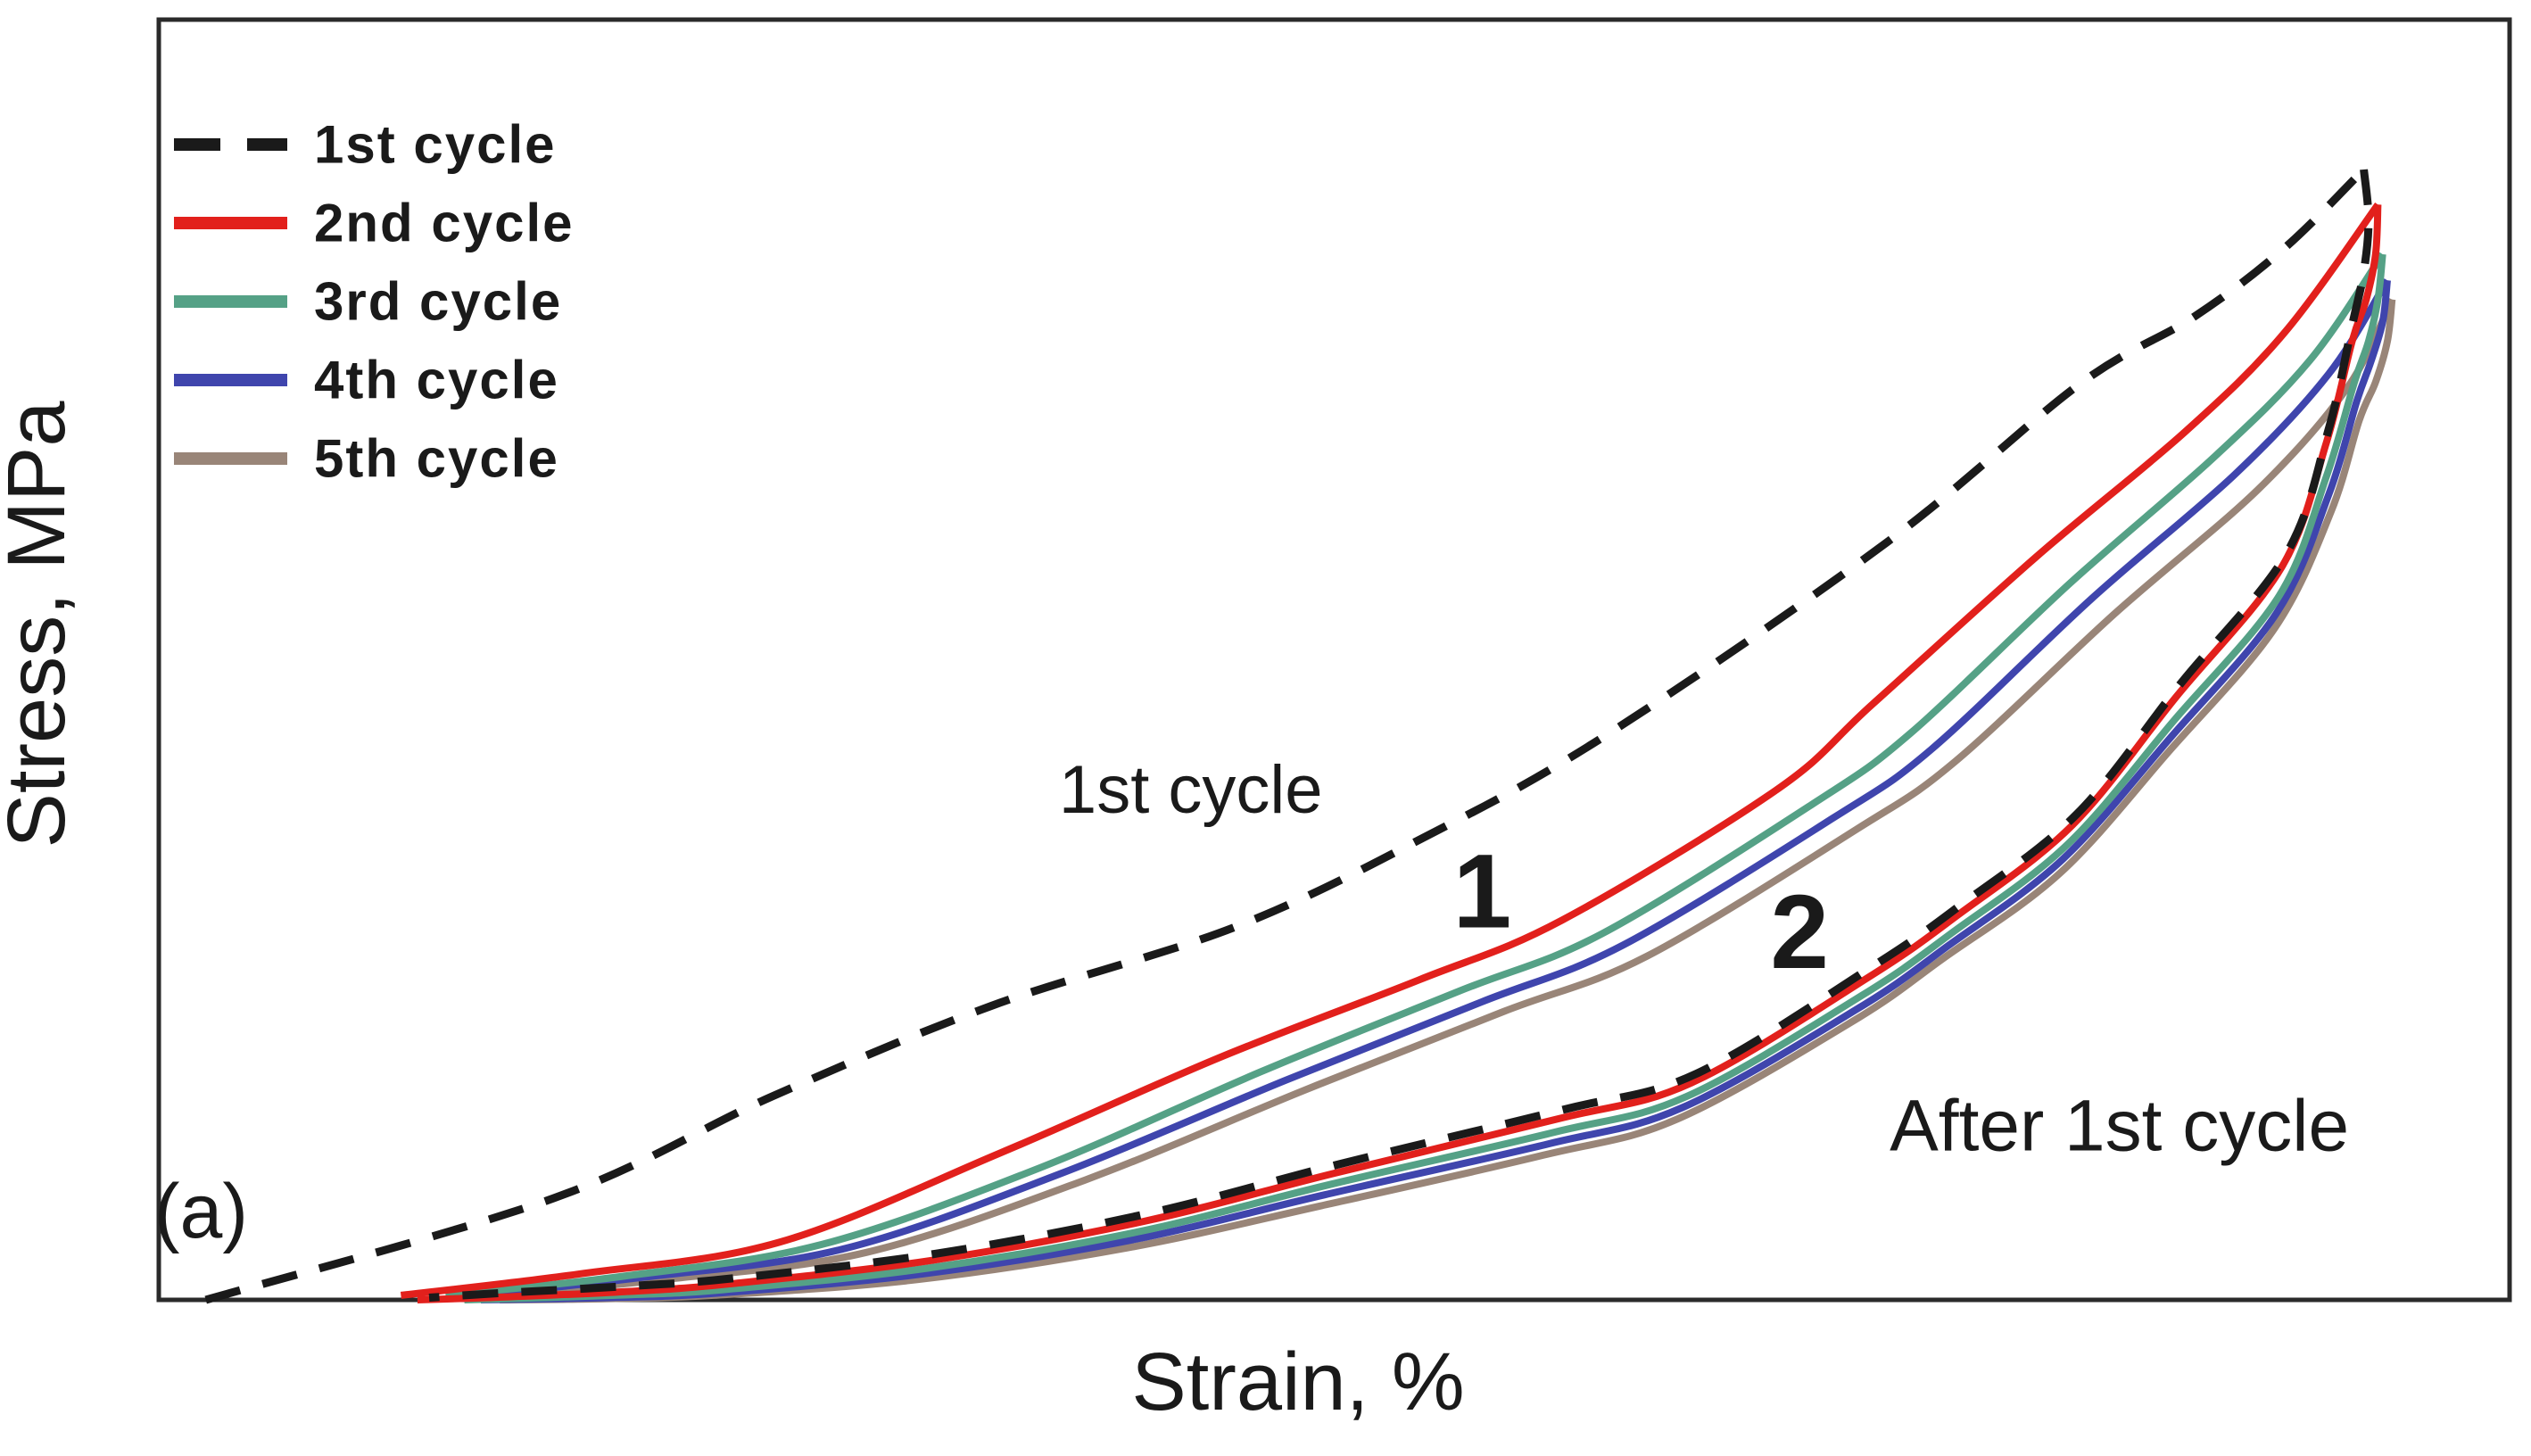 The image size is (2531, 1456). I want to click on legend-label-1st-cycle: 1st cycle, so click(436, 145).